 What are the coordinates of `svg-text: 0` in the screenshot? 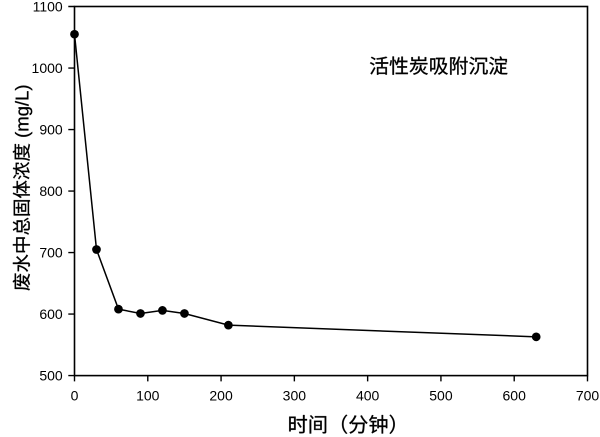 It's located at (75, 395).